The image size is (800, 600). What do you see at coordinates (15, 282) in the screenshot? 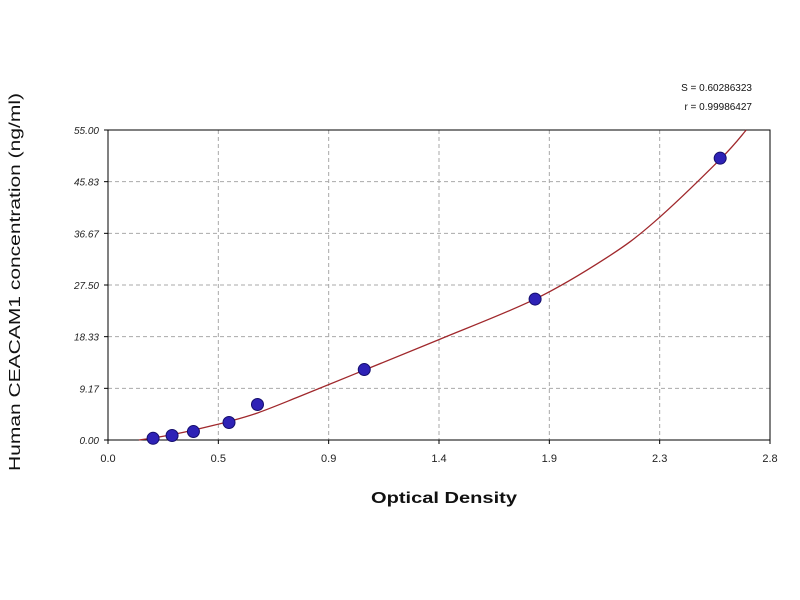
I see `y-axis-label: Human CEACAM1 concentration (ng/ml)` at bounding box center [15, 282].